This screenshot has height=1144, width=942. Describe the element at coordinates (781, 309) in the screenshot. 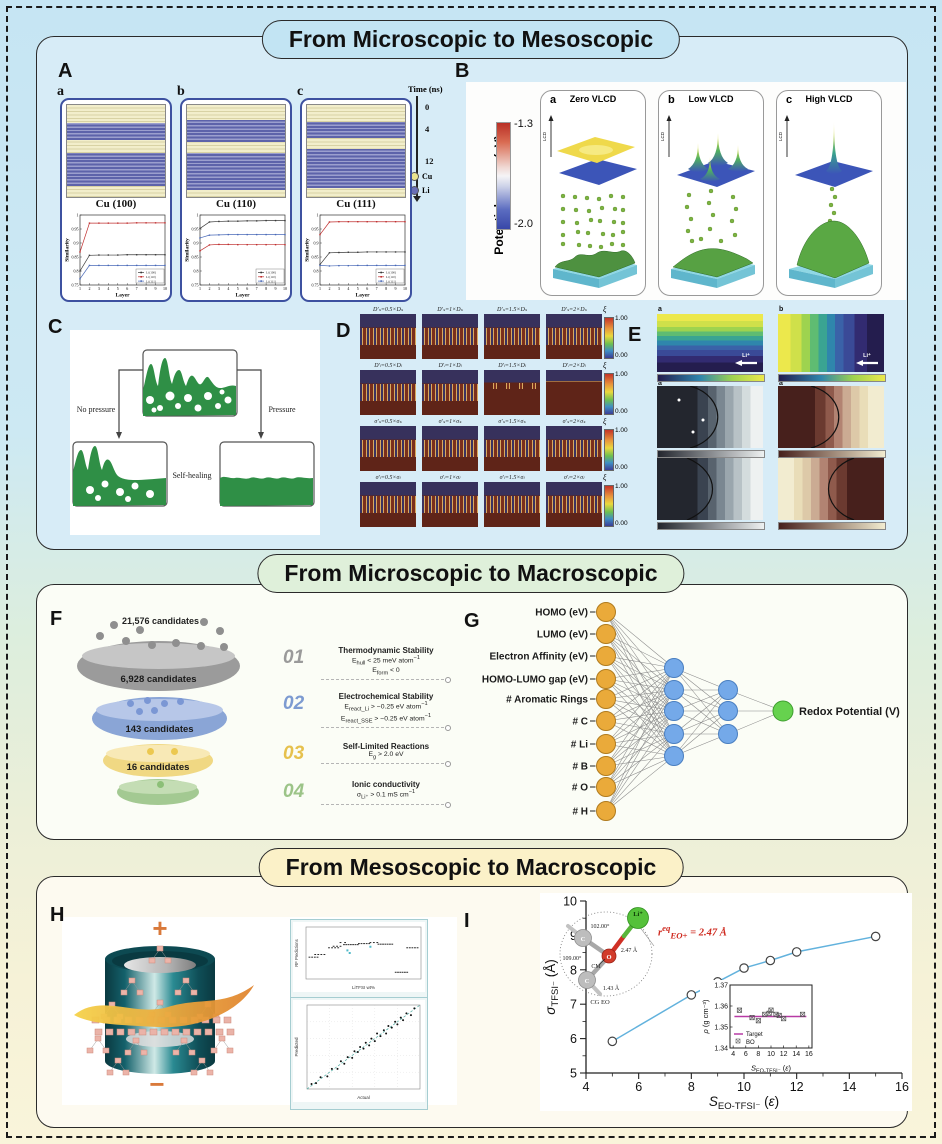

I see `e-letter: b` at that location.